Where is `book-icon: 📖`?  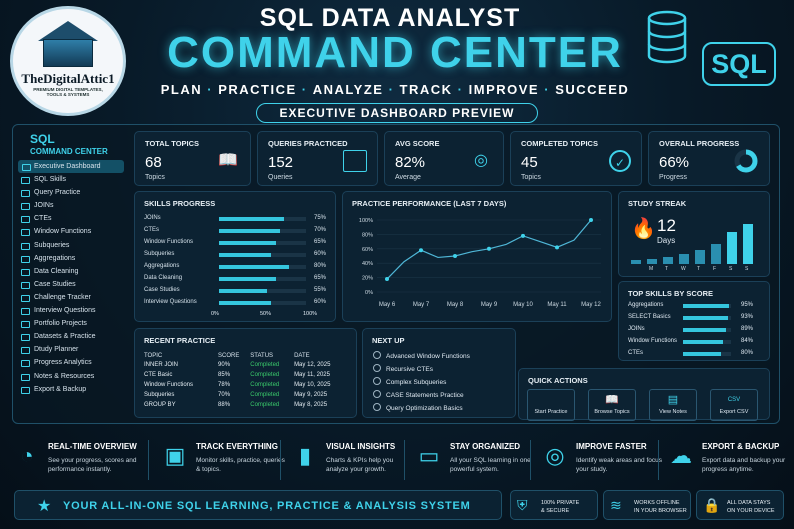
book-icon: 📖 is located at coordinates (612, 400).